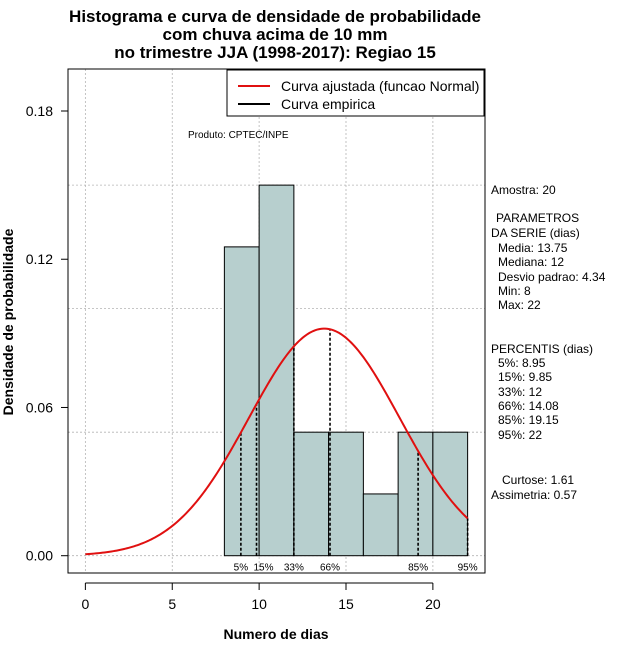  What do you see at coordinates (241, 568) in the screenshot?
I see `percentile-label: 5%` at bounding box center [241, 568].